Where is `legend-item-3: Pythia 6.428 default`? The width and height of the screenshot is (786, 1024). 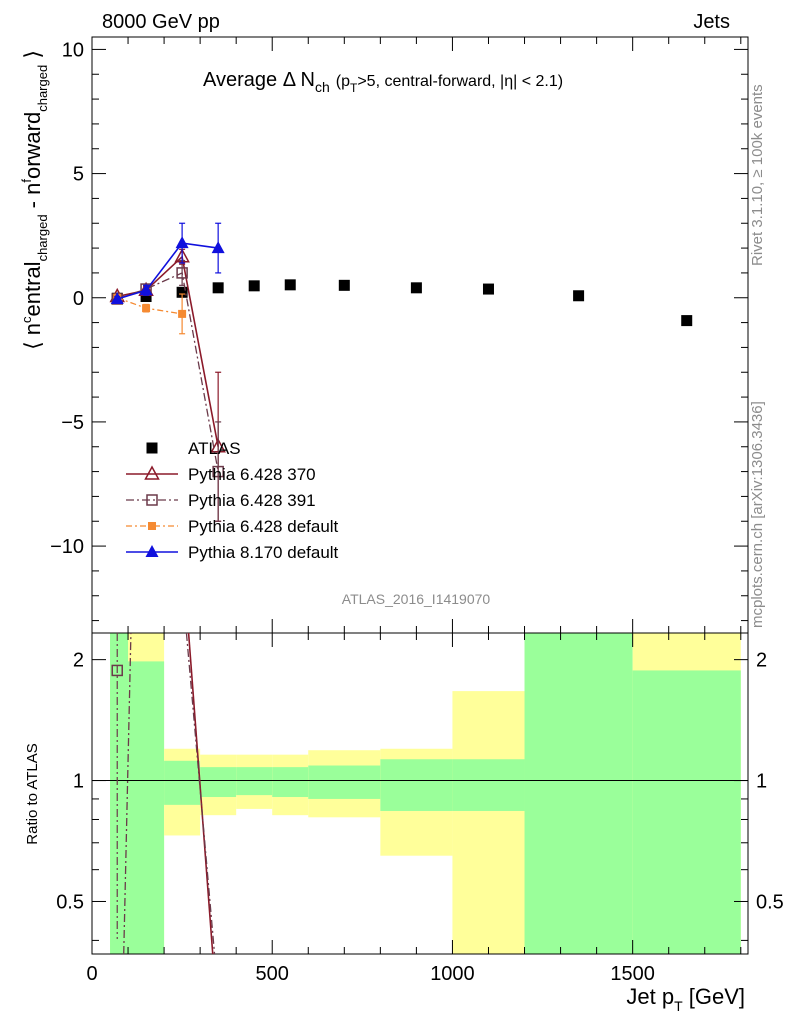 legend-item-3: Pythia 6.428 default is located at coordinates (232, 526).